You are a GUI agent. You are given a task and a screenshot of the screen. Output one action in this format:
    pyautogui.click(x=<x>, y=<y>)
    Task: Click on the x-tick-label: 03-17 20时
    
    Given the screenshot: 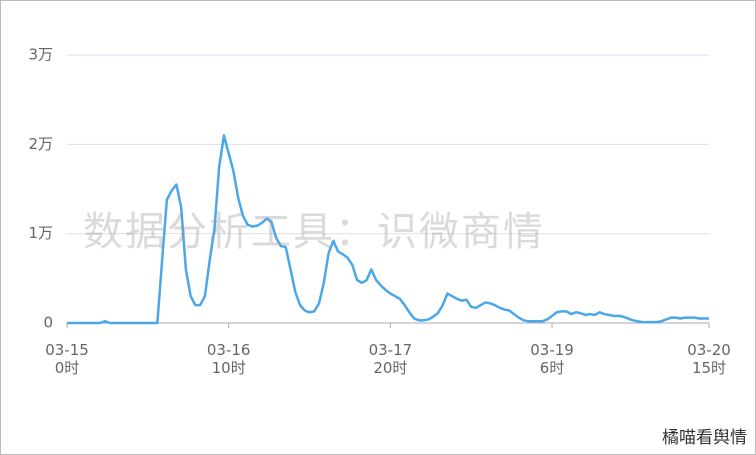 What is the action you would take?
    pyautogui.click(x=390, y=359)
    